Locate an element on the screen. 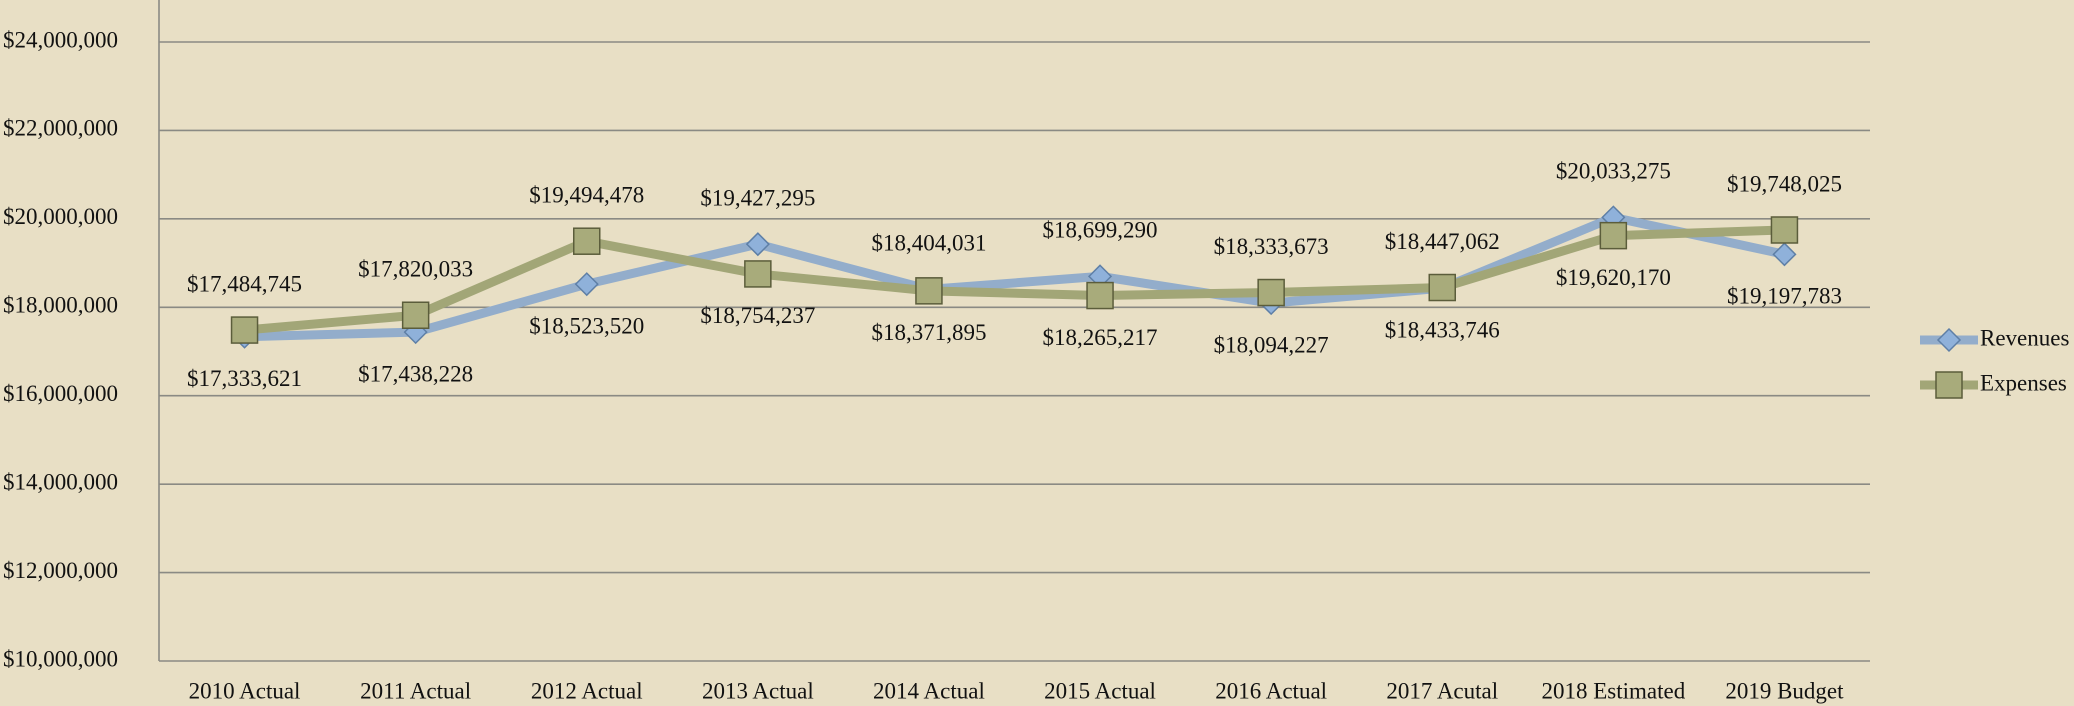  legend-label: Expenses is located at coordinates (2023, 382).